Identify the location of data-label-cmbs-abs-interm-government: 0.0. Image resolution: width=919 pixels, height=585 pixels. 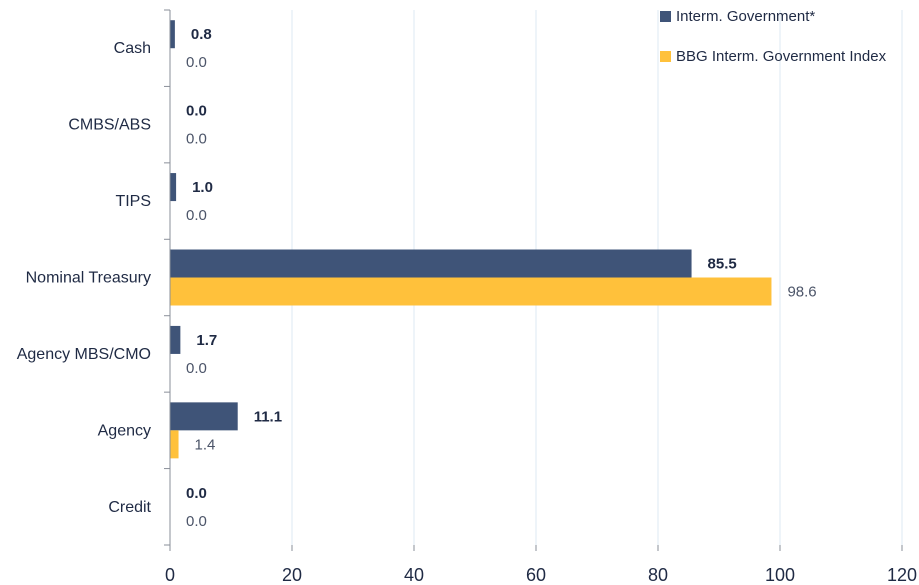
(196, 111).